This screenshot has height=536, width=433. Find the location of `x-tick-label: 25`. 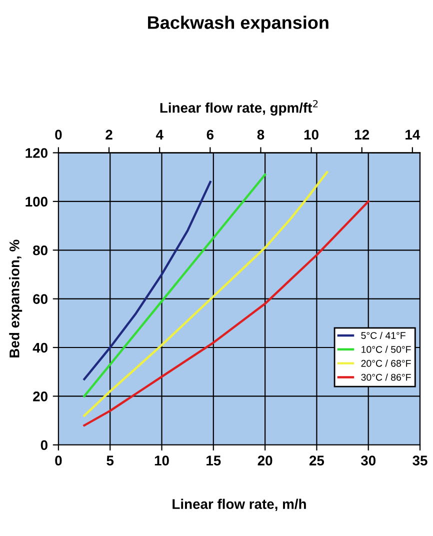

x-tick-label: 25 is located at coordinates (316, 461).